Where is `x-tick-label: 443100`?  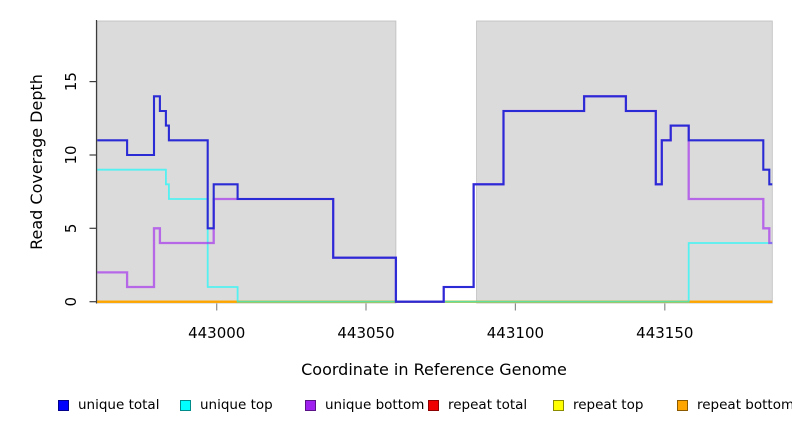
x-tick-label: 443100 is located at coordinates (515, 333).